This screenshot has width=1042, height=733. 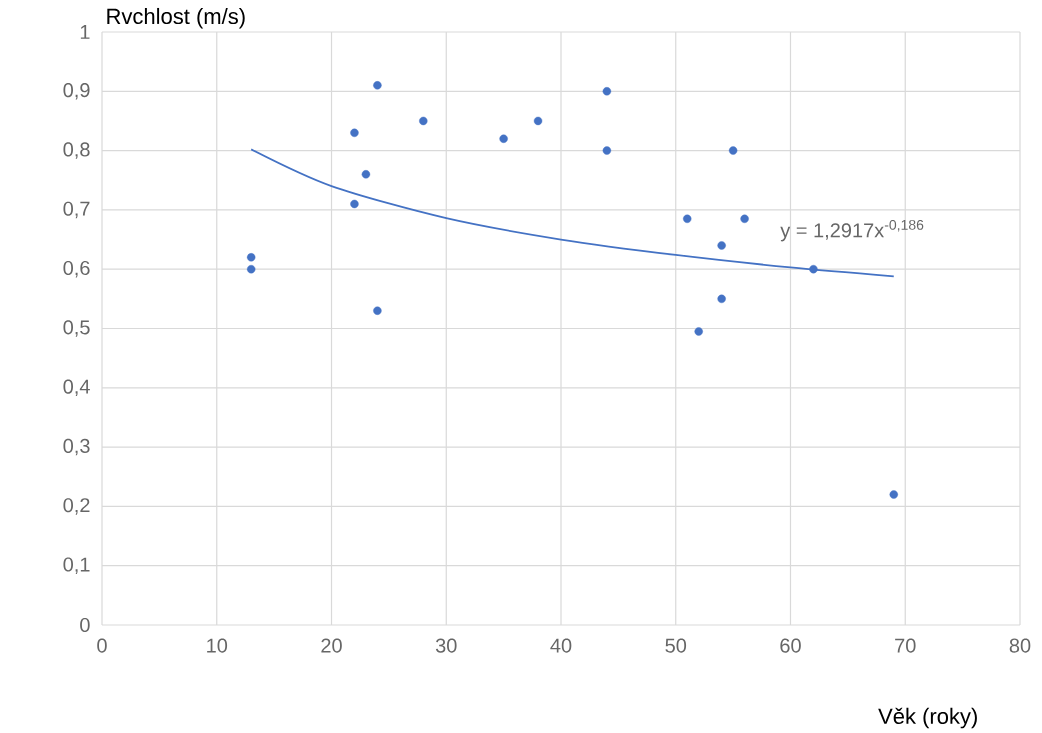 I want to click on x-tick-label: 20, so click(x=331, y=645).